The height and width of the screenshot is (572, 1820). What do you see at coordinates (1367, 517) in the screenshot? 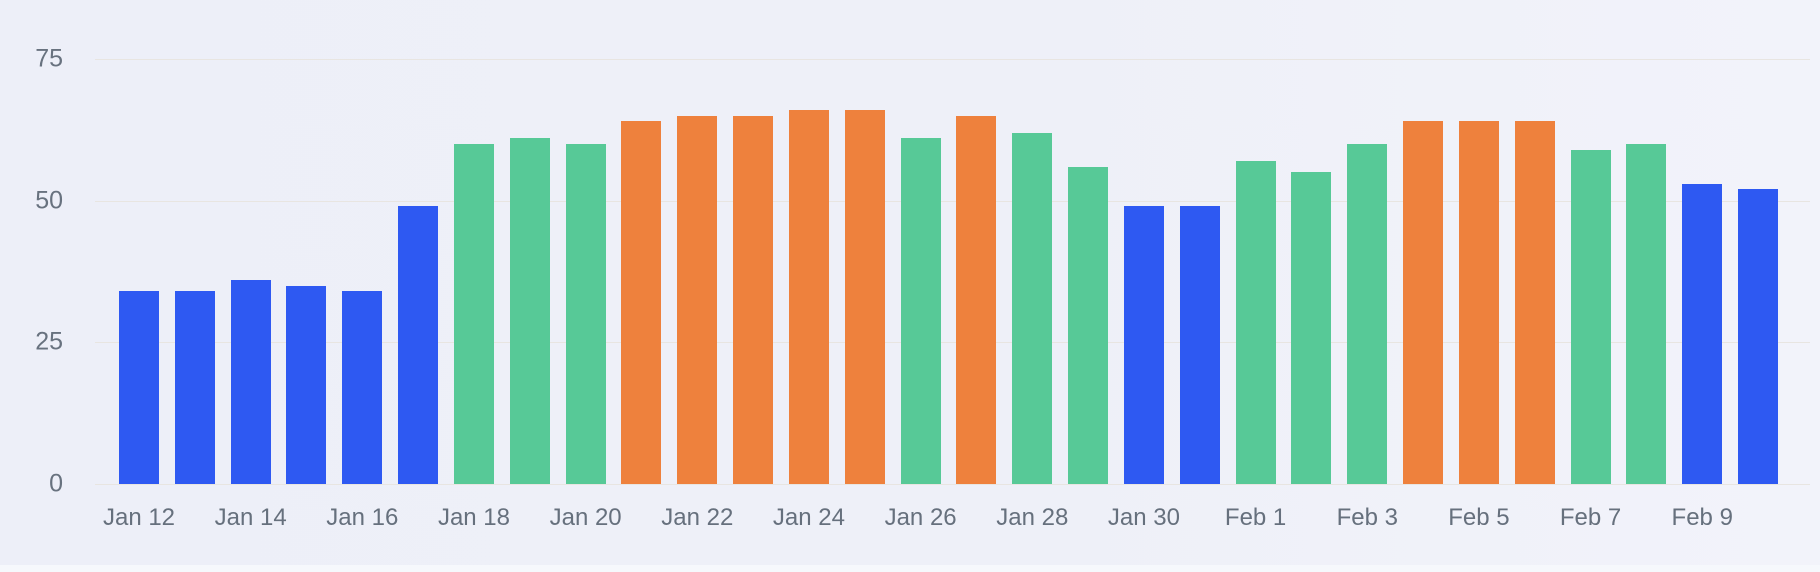
I see `x-tick-label-feb-3: Feb 3` at bounding box center [1367, 517].